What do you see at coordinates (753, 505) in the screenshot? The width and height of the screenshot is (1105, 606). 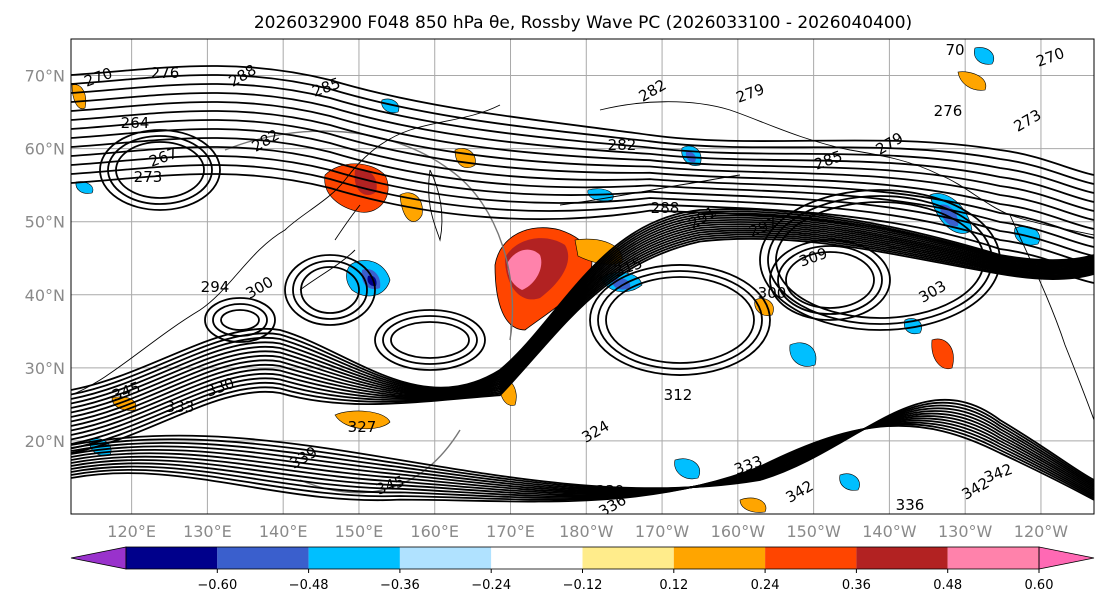 I see `positive-anomaly-south-b` at bounding box center [753, 505].